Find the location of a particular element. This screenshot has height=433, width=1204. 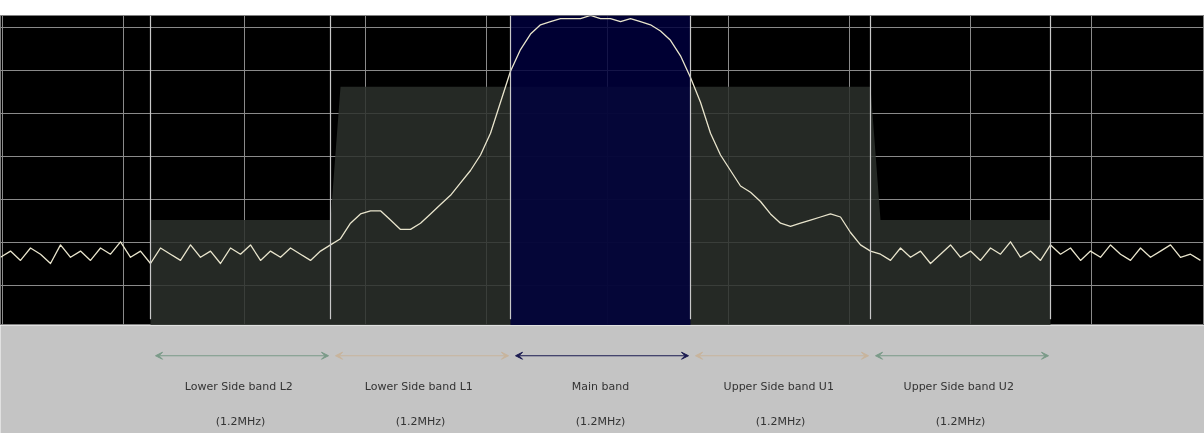

text: Lower Side band L2 (1.2MHz) is located at coordinates (238, 403).